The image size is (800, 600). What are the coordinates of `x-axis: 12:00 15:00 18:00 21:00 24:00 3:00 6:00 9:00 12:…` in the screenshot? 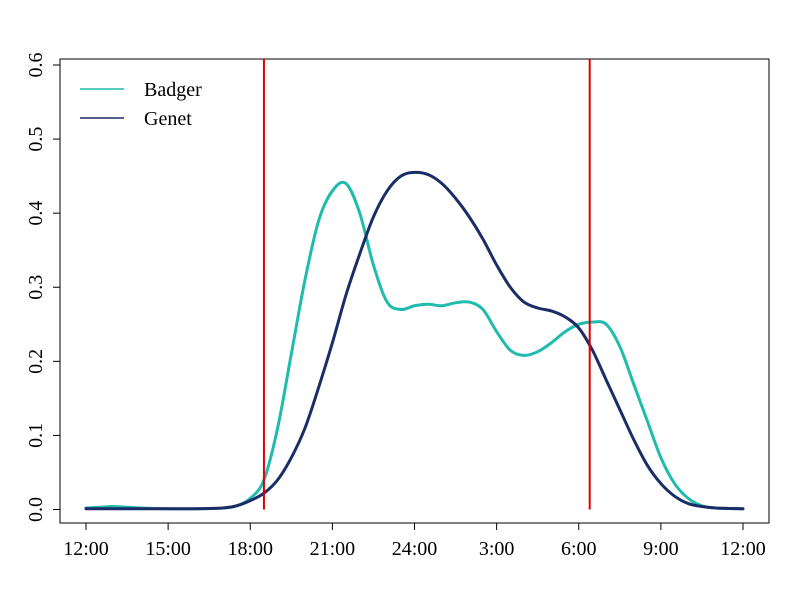 It's located at (414, 541).